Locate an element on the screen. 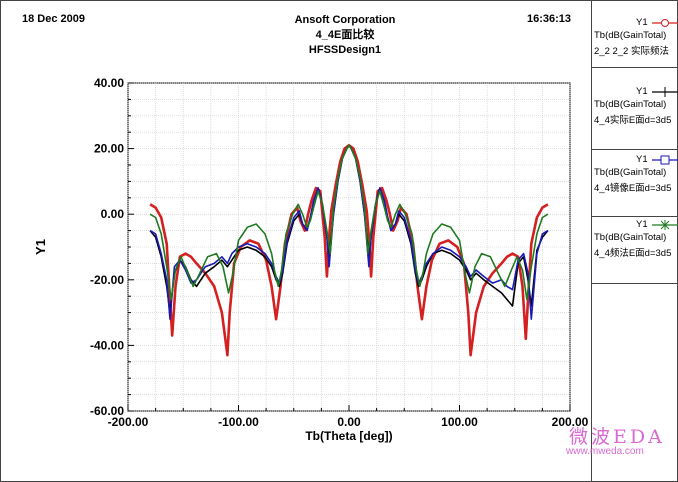  y-tick-label: -40.00 is located at coordinates (107, 345).